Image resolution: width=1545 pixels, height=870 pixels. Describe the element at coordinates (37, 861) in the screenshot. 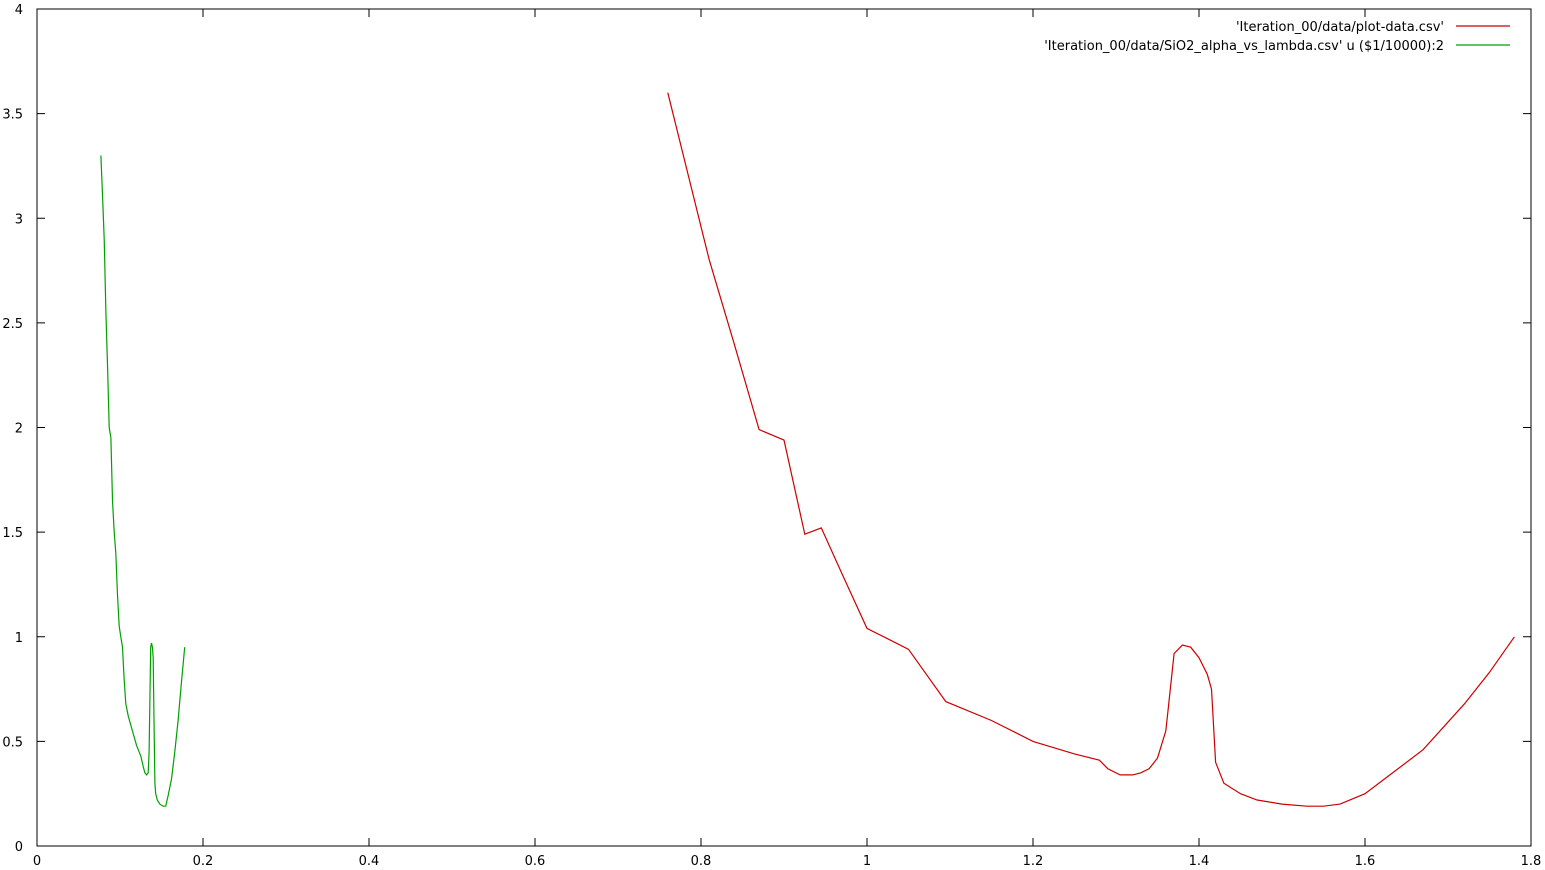

I see `x-tick-label: 0` at that location.